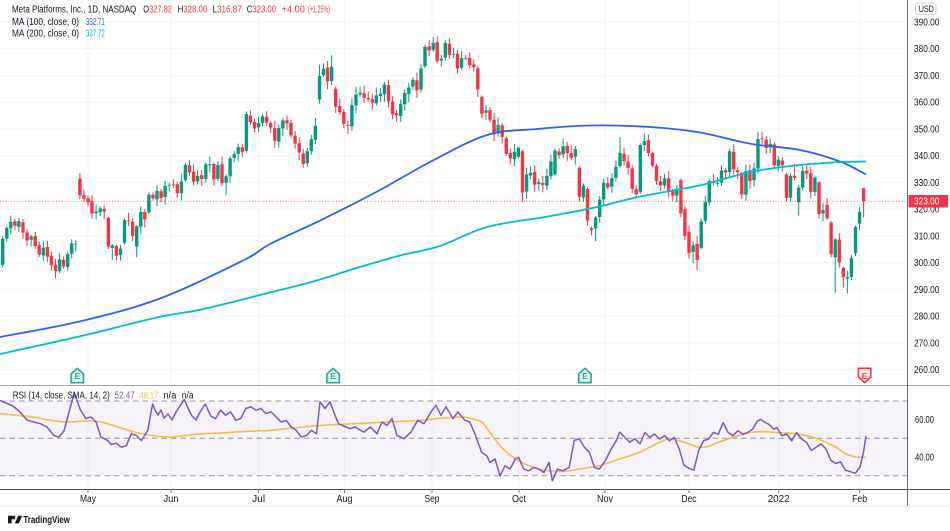 The width and height of the screenshot is (950, 531). I want to click on svg-text: Aug, so click(345, 499).